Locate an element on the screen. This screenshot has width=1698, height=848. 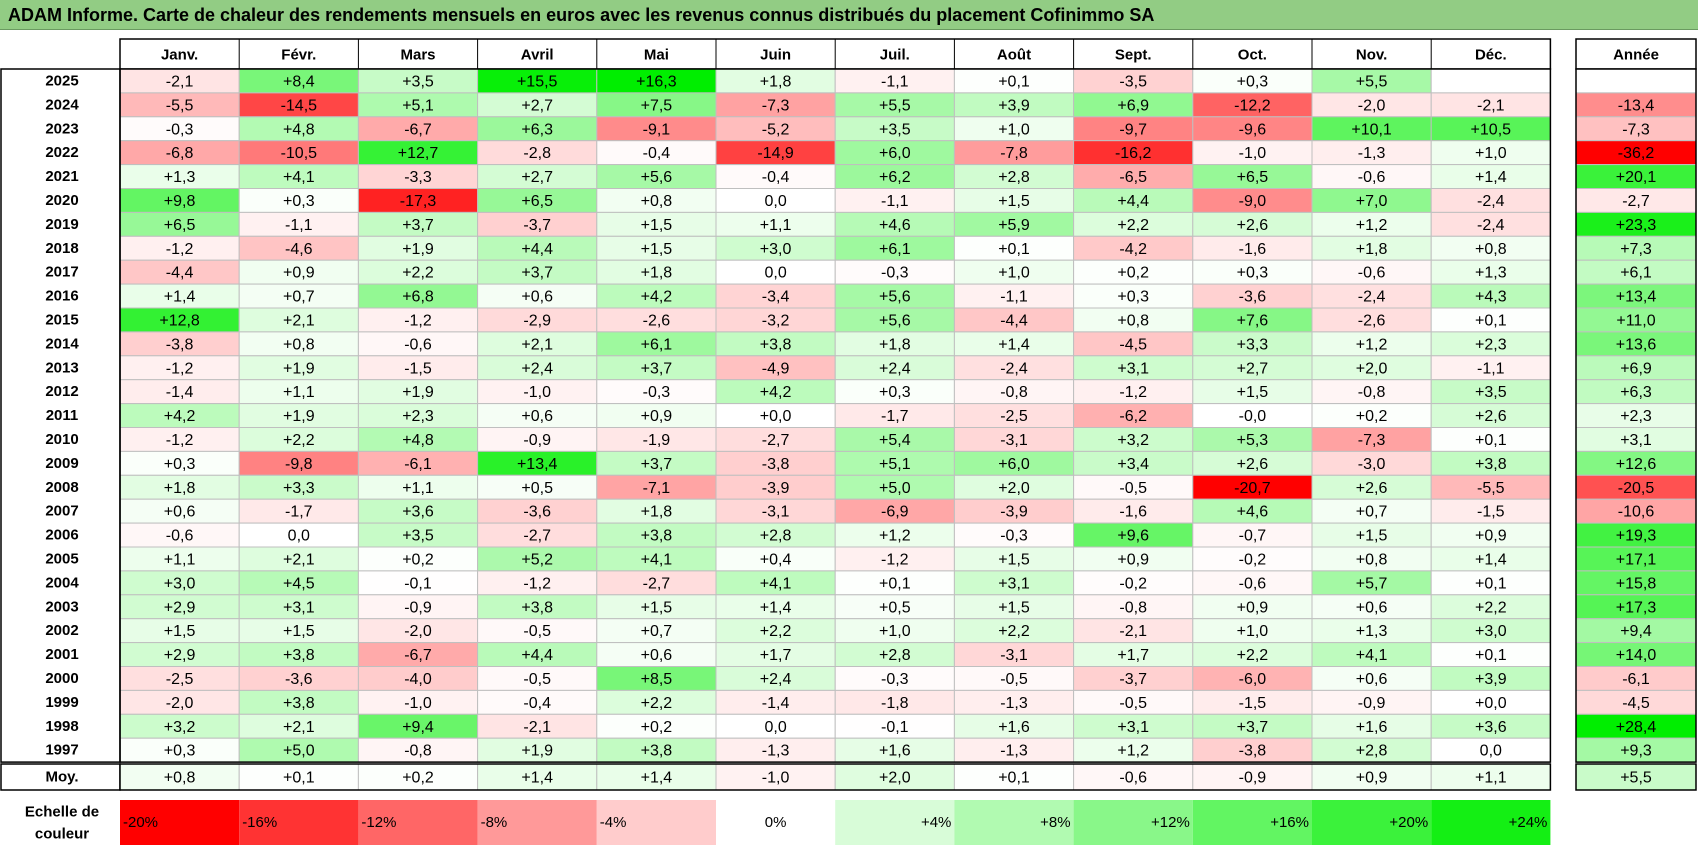
scale-value: -8% is located at coordinates (494, 822).